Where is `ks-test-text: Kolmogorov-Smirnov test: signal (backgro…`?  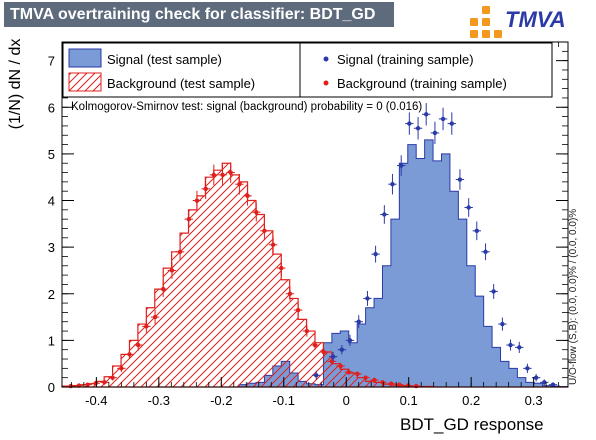 ks-test-text: Kolmogorov-Smirnov test: signal (backgro… is located at coordinates (247, 107).